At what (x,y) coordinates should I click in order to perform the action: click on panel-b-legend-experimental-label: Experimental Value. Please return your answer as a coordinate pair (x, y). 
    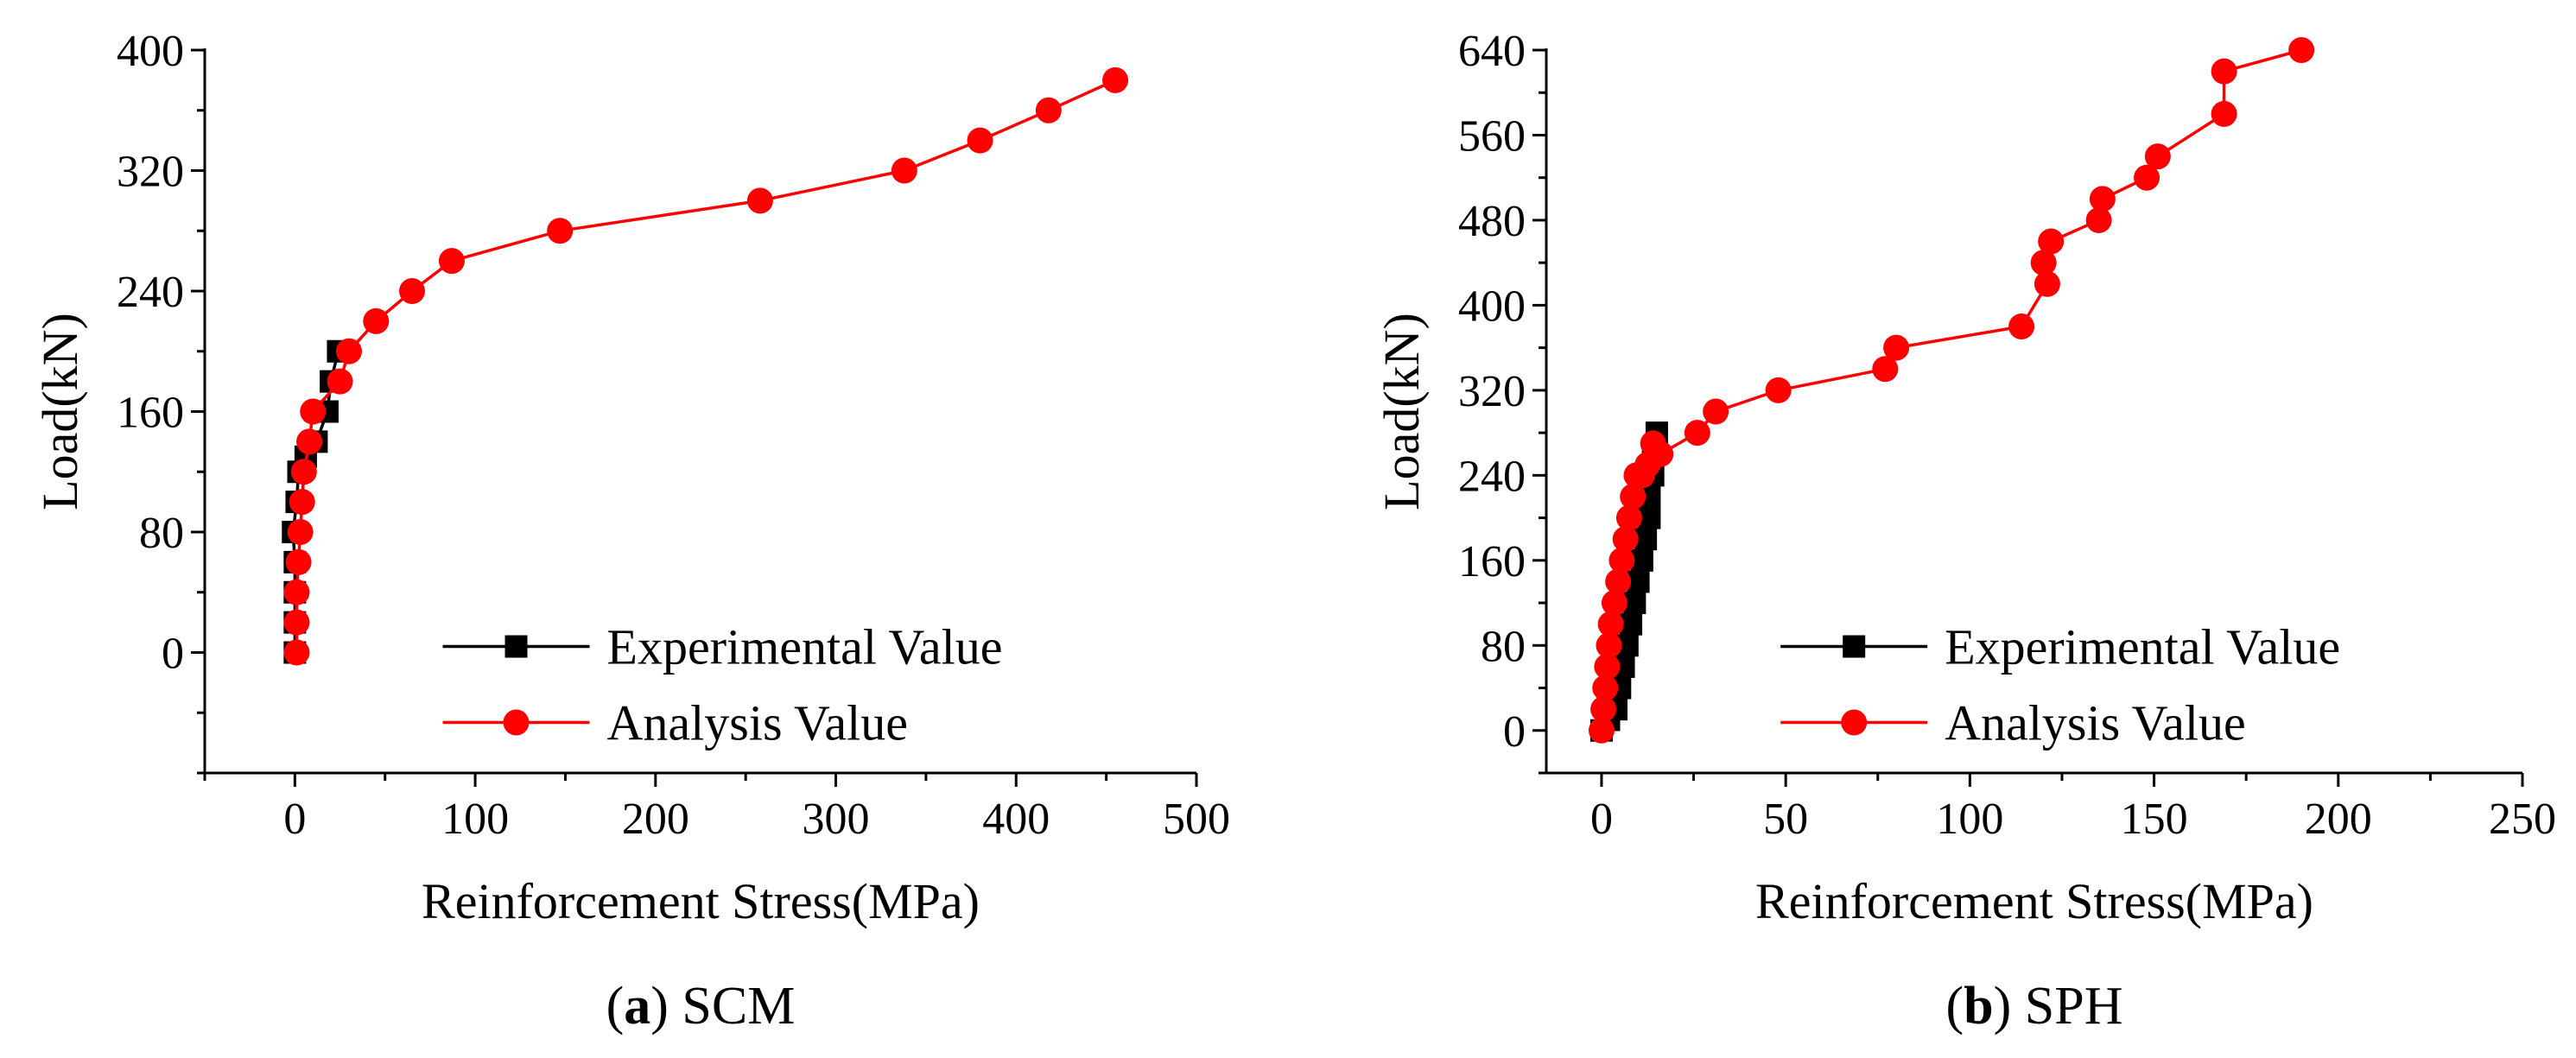
    Looking at the image, I should click on (2142, 647).